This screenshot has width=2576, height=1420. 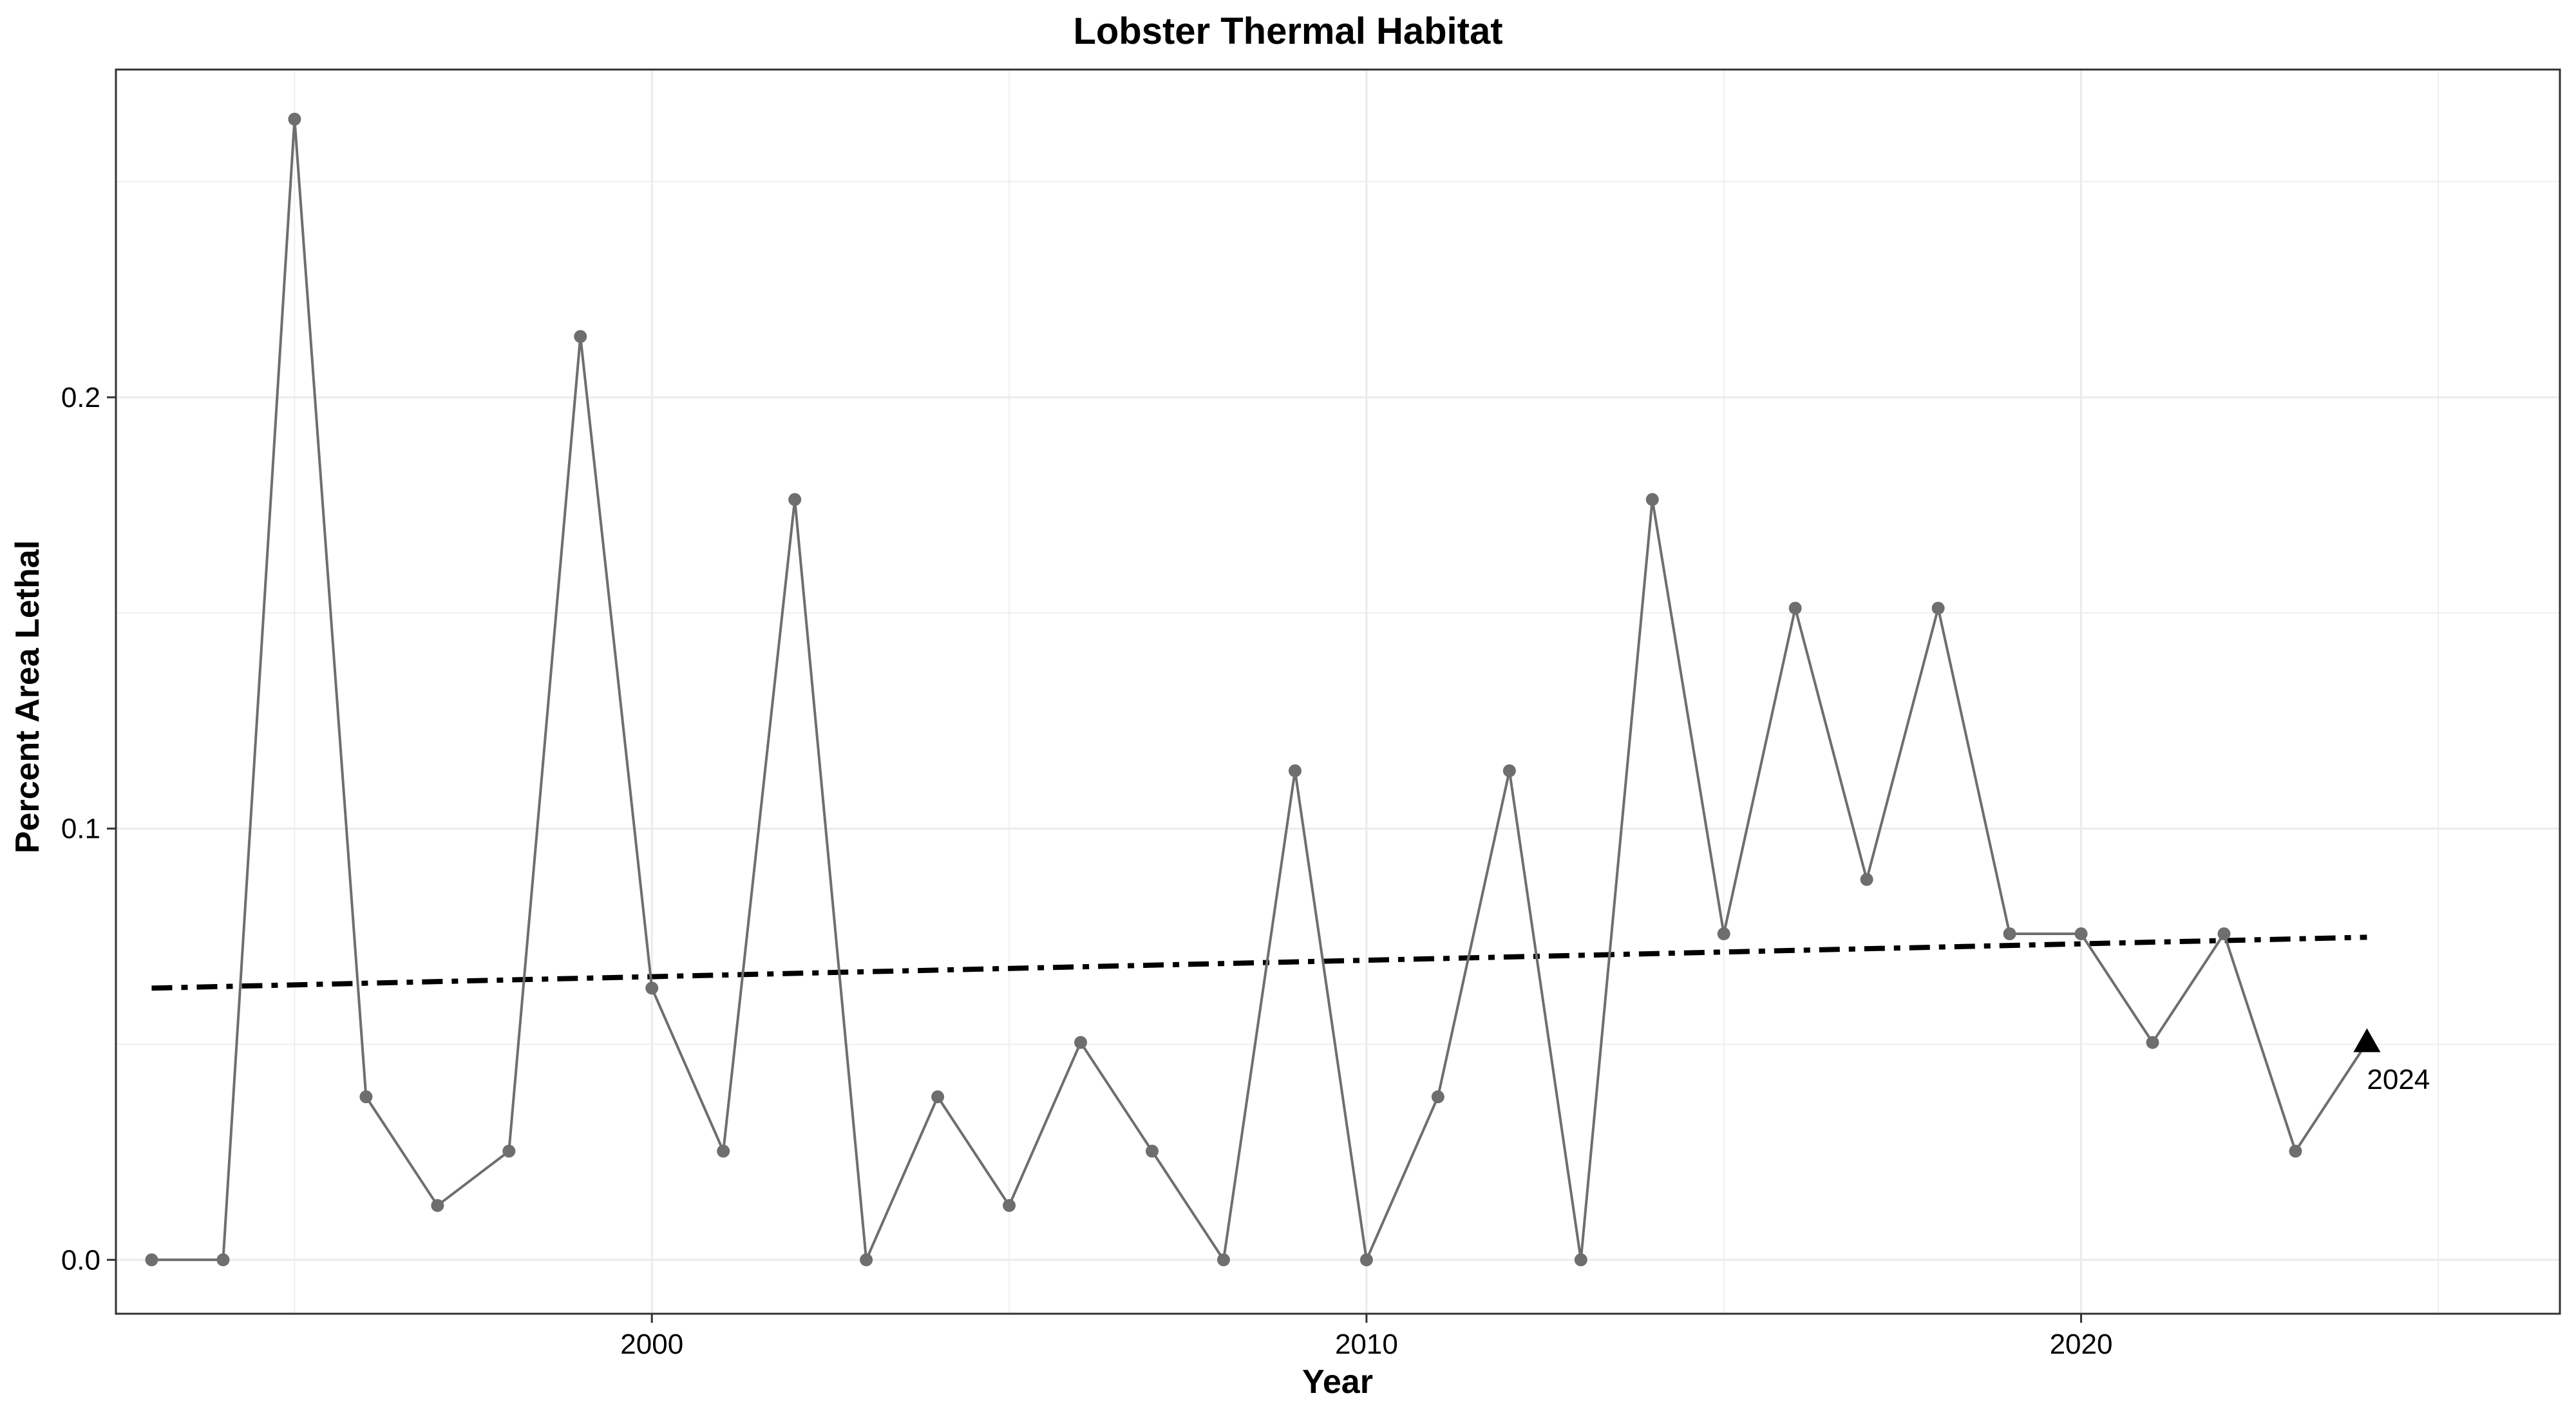 What do you see at coordinates (28, 696) in the screenshot?
I see `y-axis-label: Percent Area Lethal` at bounding box center [28, 696].